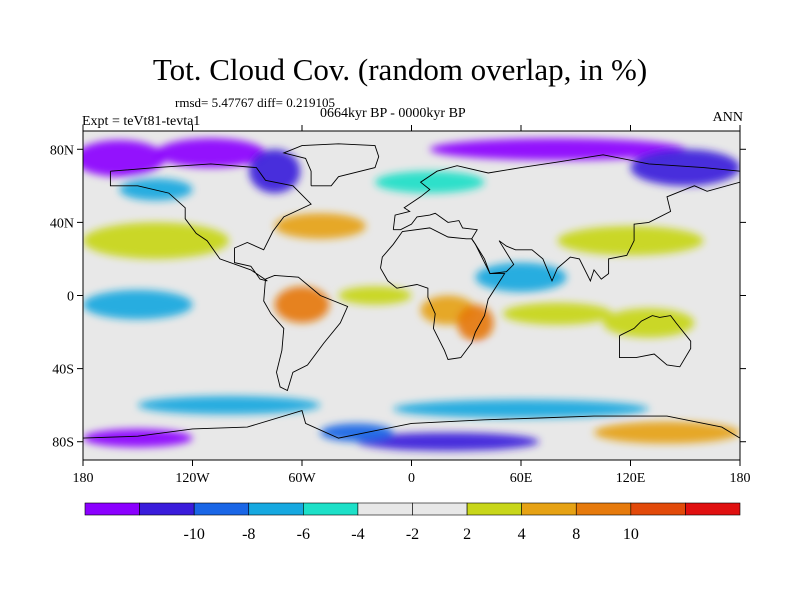 The height and width of the screenshot is (600, 800). I want to click on experiment-text: Expt = teVt81-tevta1, so click(141, 121).